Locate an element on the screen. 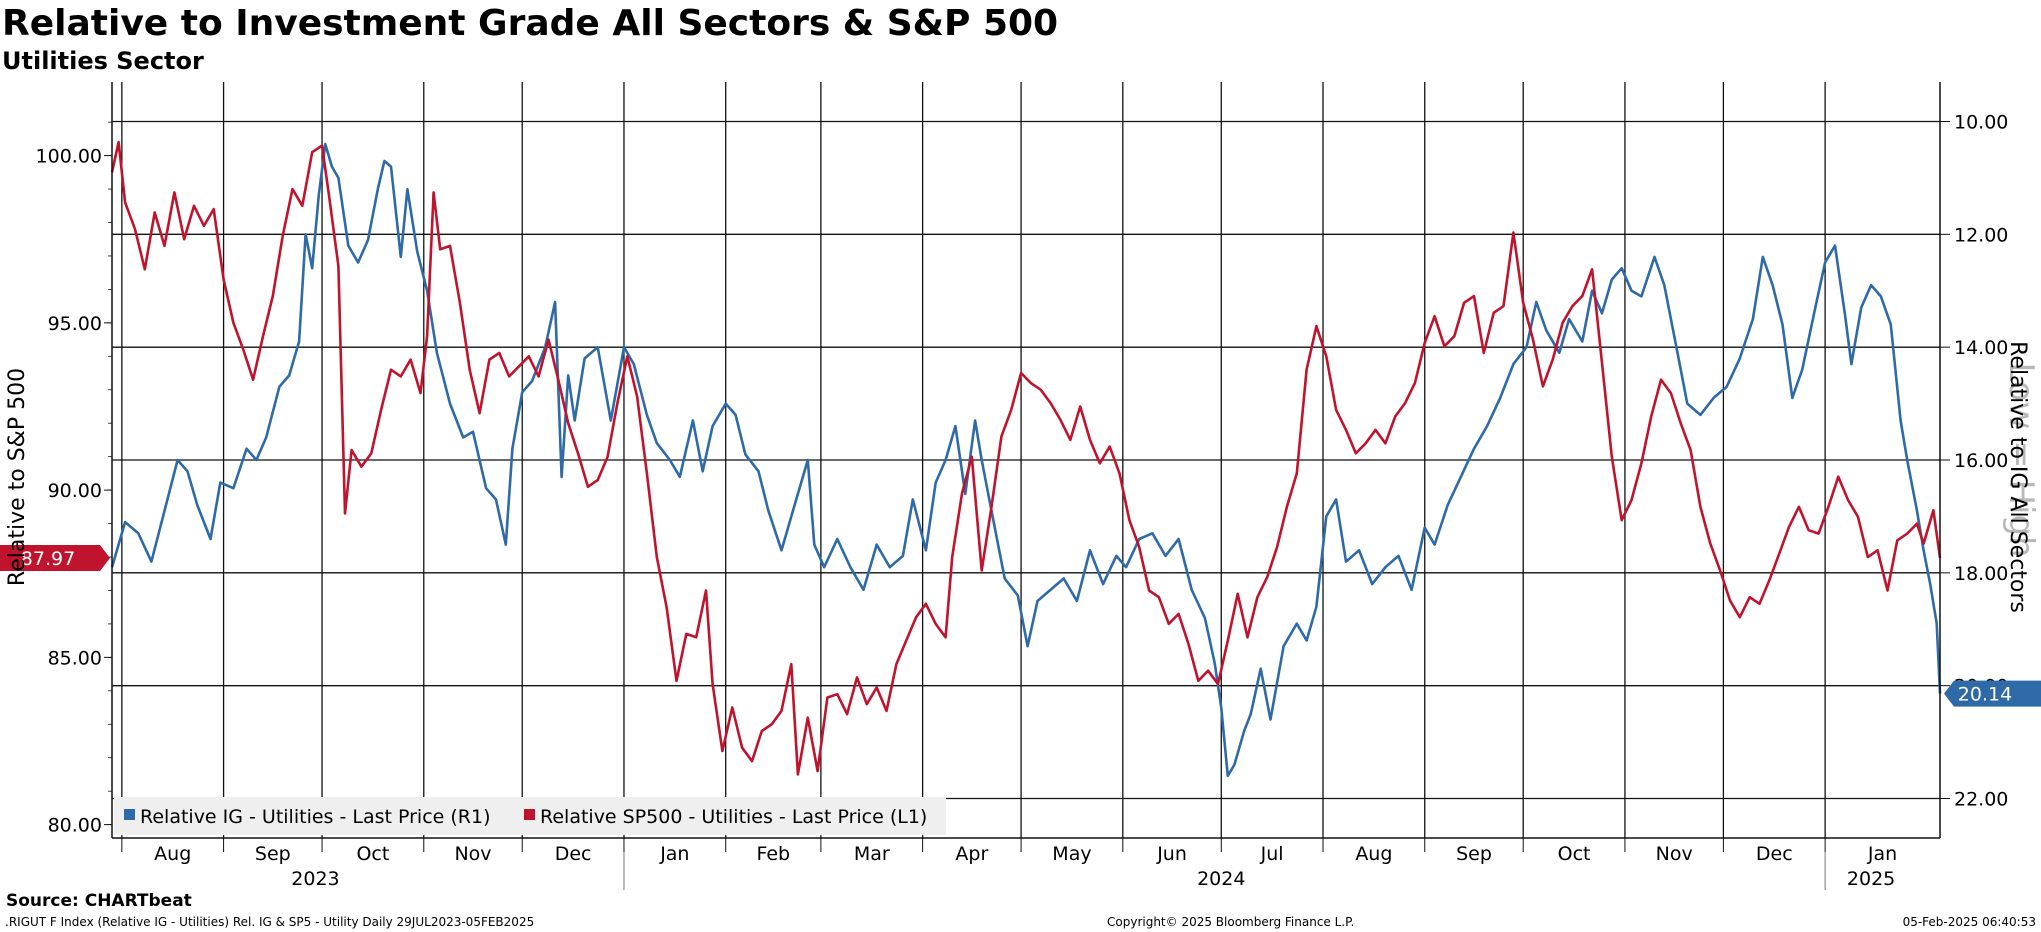 This screenshot has height=932, width=2041. x-tick-label: Feb is located at coordinates (773, 854).